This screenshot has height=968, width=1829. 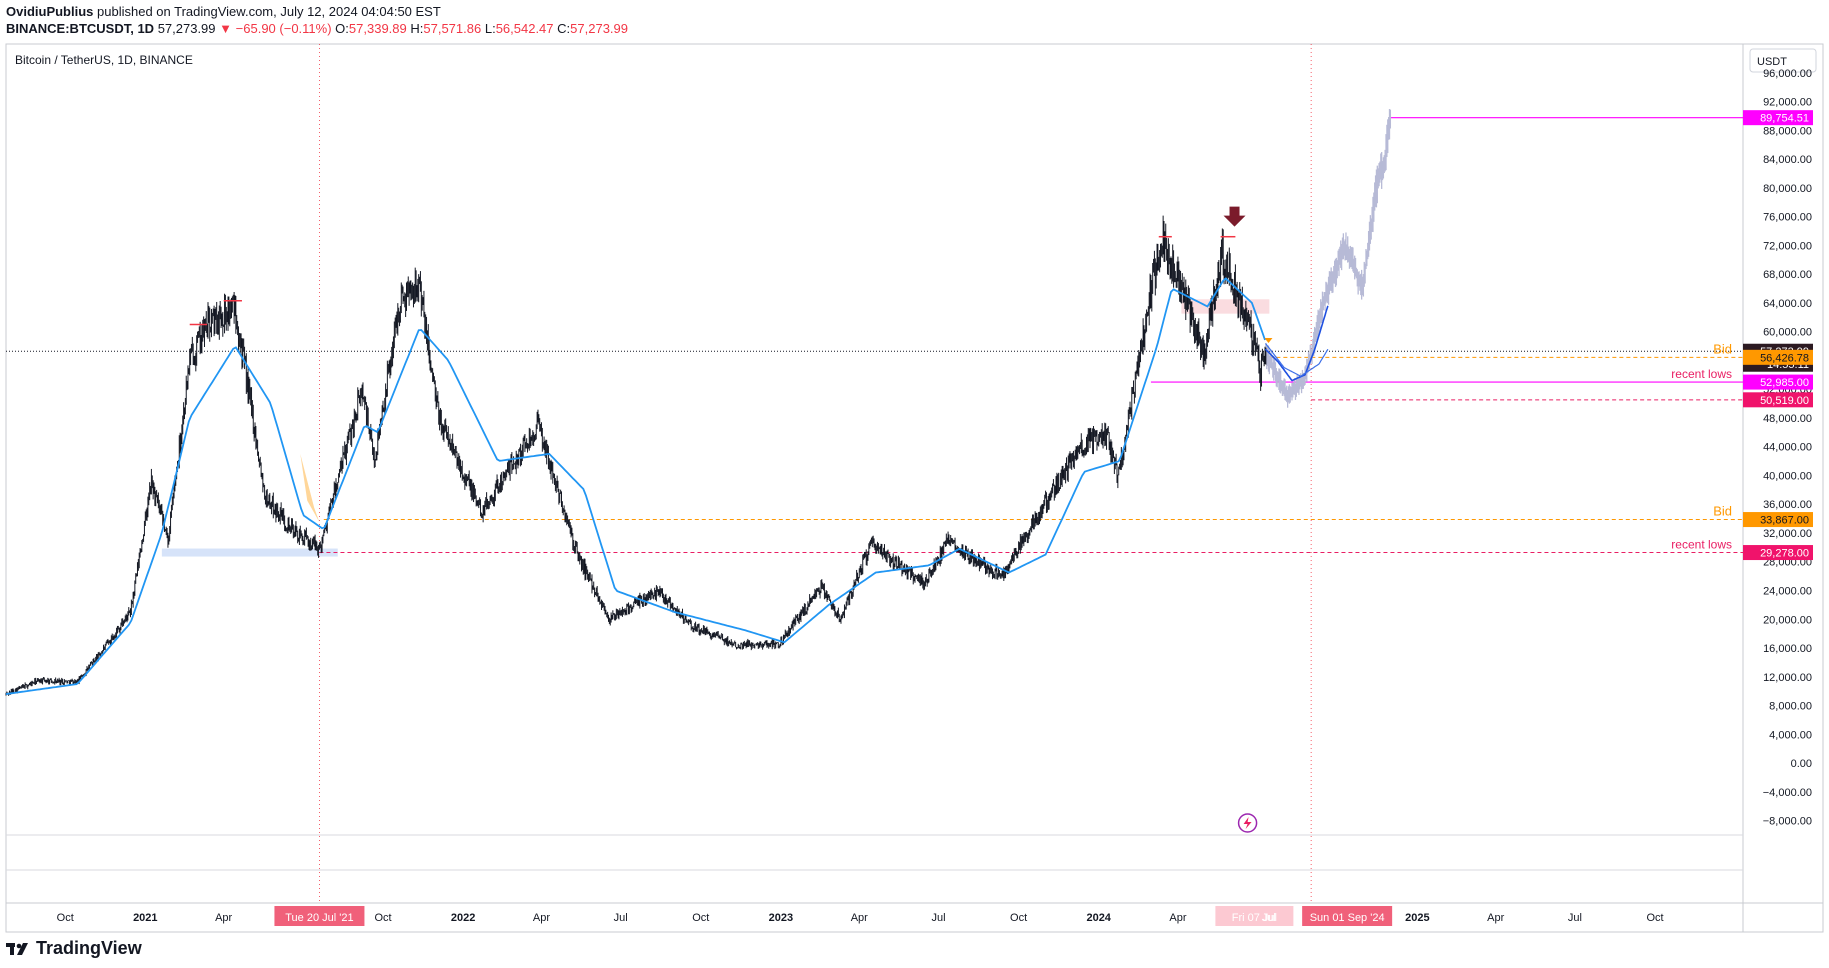 I want to click on y-tick-label: 76,000.00, so click(x=1787, y=218).